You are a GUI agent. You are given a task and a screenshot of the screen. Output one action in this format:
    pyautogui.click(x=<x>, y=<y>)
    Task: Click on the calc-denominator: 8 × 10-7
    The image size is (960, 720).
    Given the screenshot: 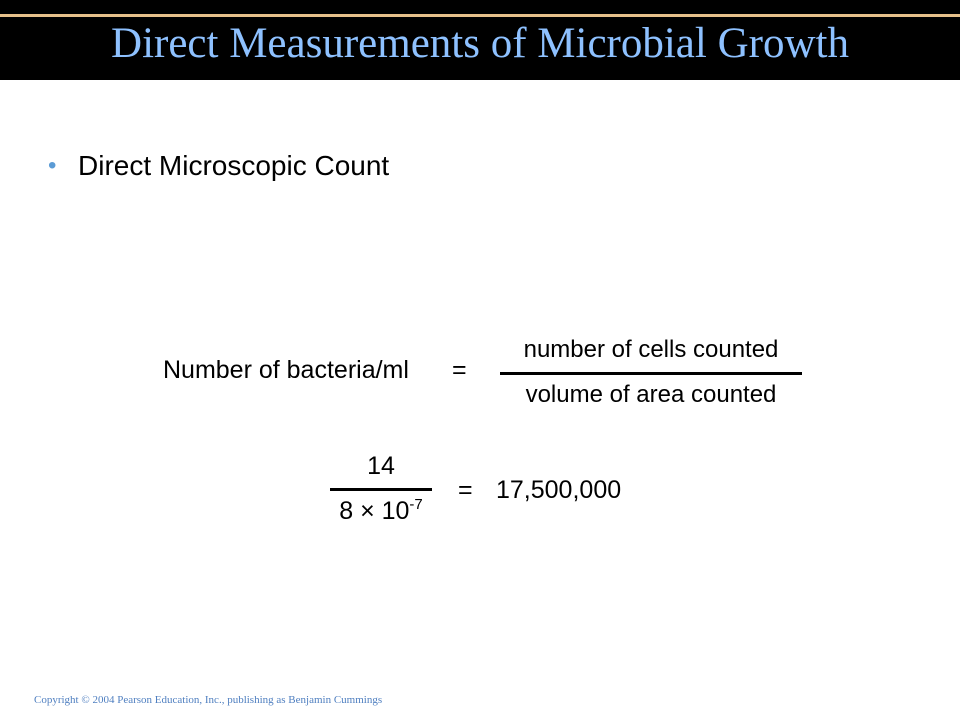 What is the action you would take?
    pyautogui.click(x=381, y=511)
    